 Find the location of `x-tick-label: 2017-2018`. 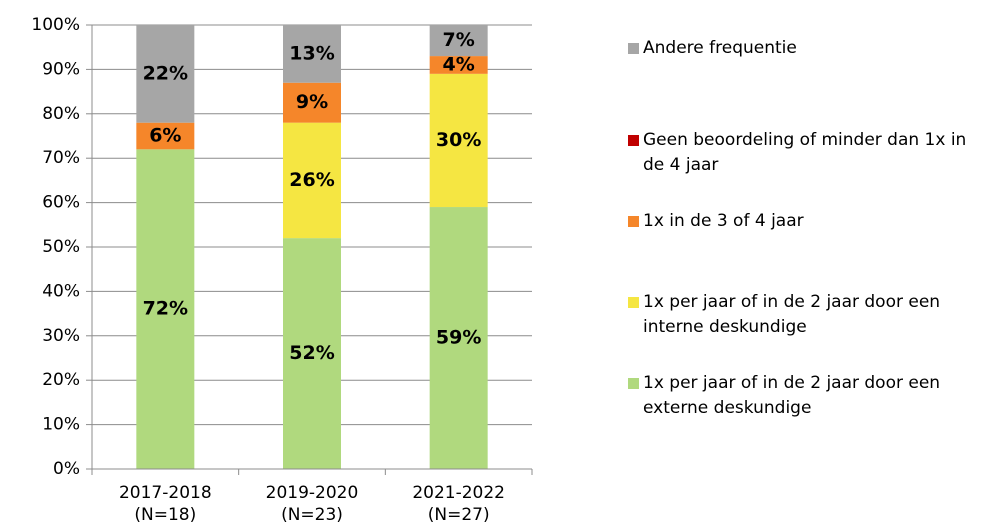

x-tick-label: 2017-2018 is located at coordinates (165, 493).